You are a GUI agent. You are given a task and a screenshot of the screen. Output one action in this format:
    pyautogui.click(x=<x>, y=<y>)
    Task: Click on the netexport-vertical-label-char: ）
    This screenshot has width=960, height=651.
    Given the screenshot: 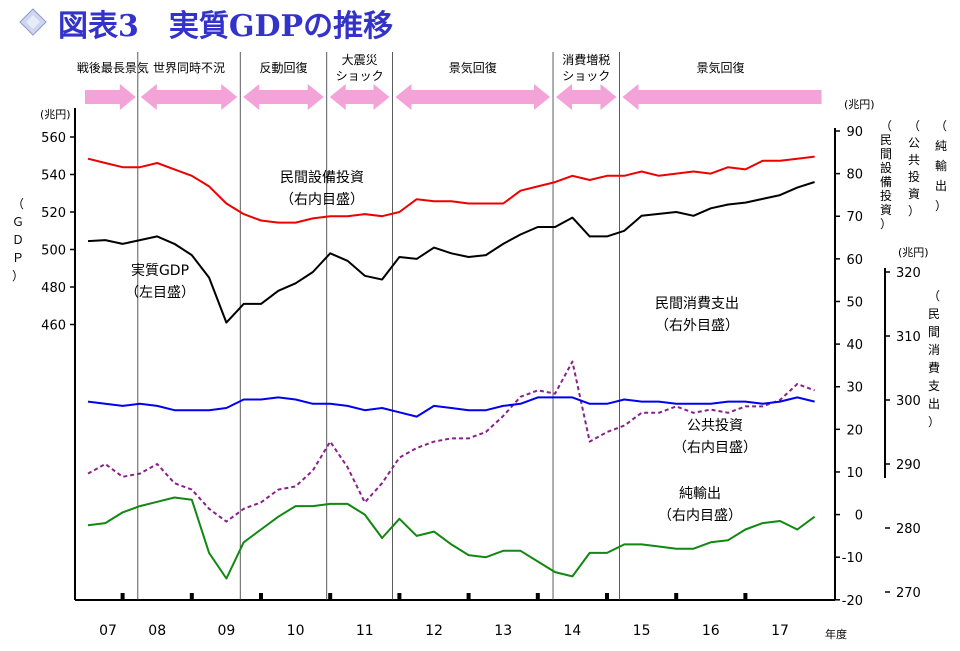 What is the action you would take?
    pyautogui.click(x=941, y=206)
    